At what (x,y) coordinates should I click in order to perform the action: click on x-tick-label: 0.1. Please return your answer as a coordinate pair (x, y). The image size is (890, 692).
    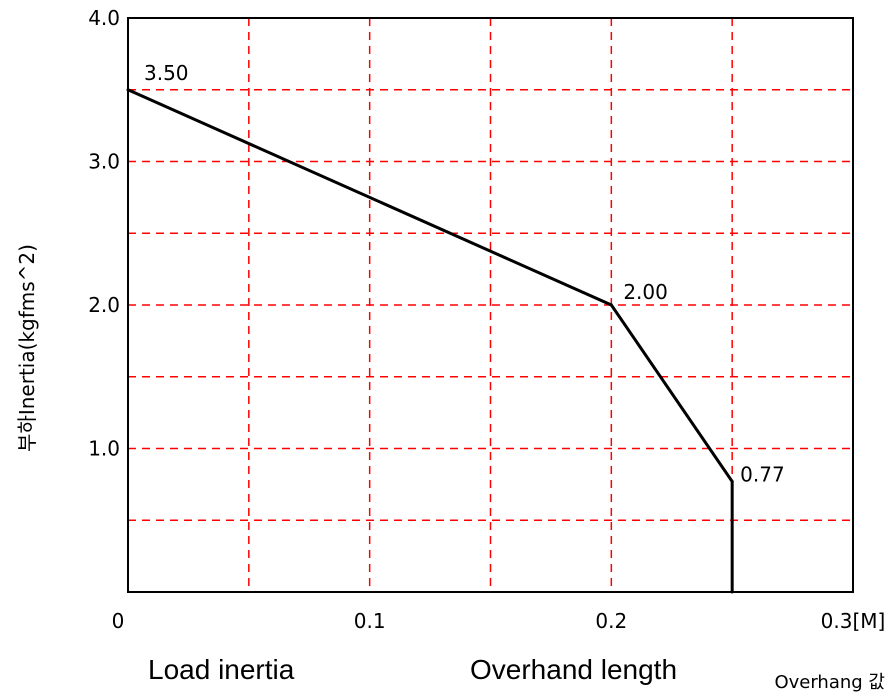
    Looking at the image, I should click on (370, 621).